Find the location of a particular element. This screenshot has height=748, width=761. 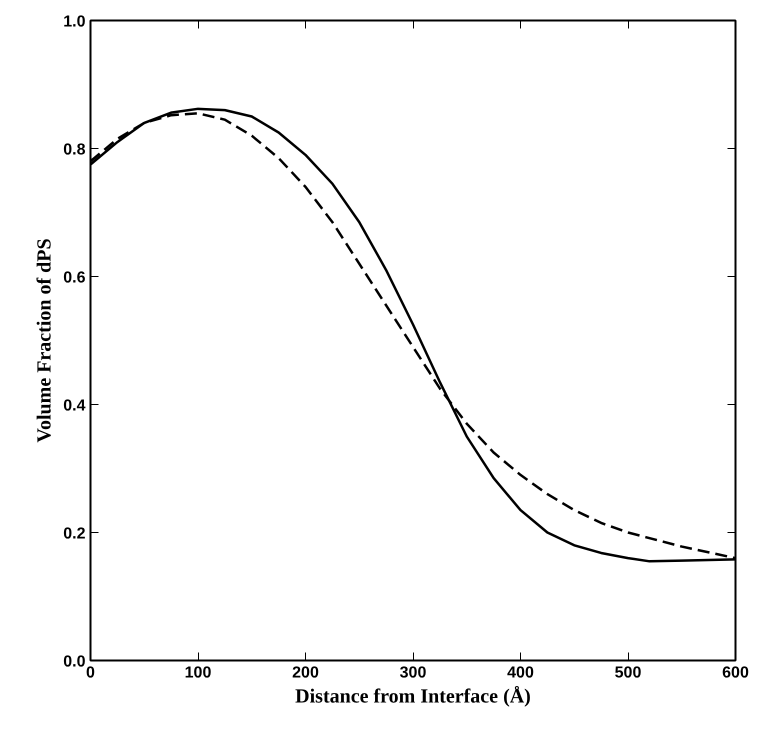

y-tick-label: 1.0 is located at coordinates (74, 22).